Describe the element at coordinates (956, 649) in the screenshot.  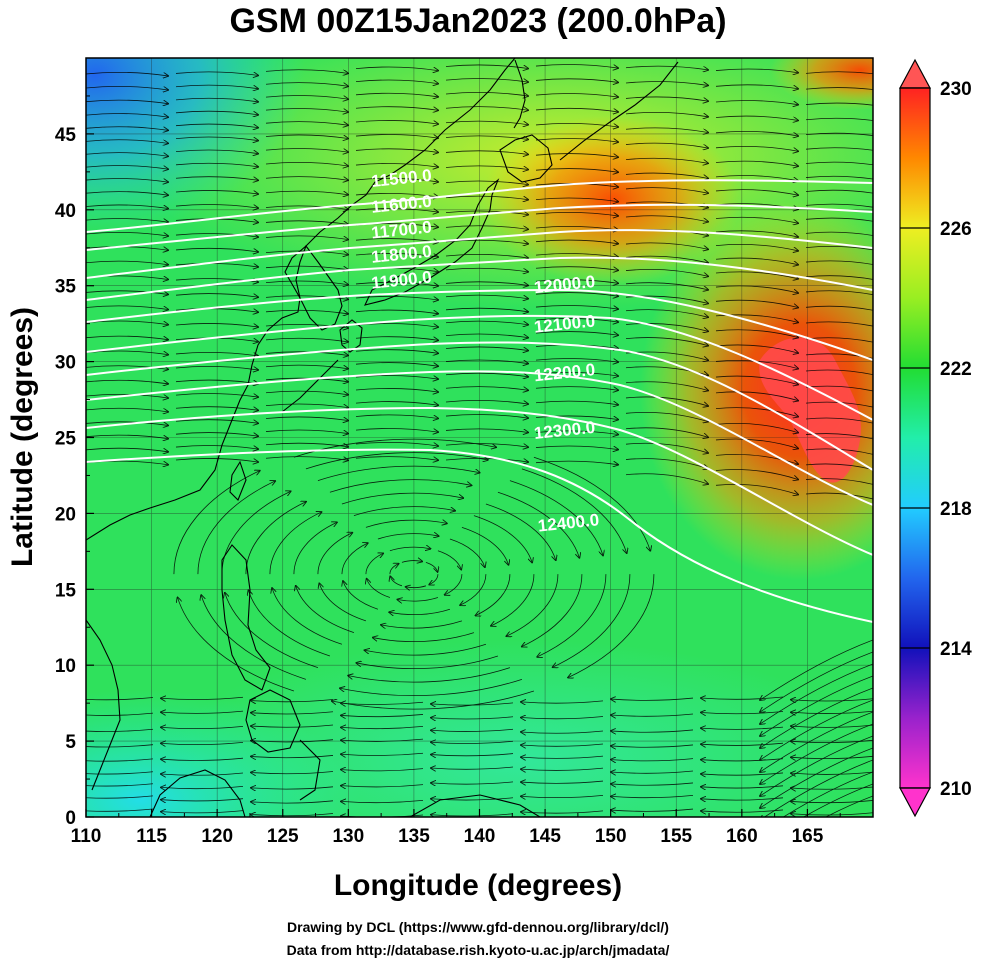
I see `colorbar-tick-label: 214` at that location.